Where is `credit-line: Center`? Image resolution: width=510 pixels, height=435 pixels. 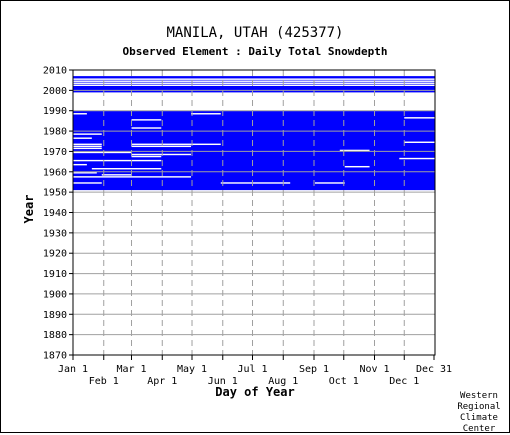 credit-line: Center is located at coordinates (479, 429).